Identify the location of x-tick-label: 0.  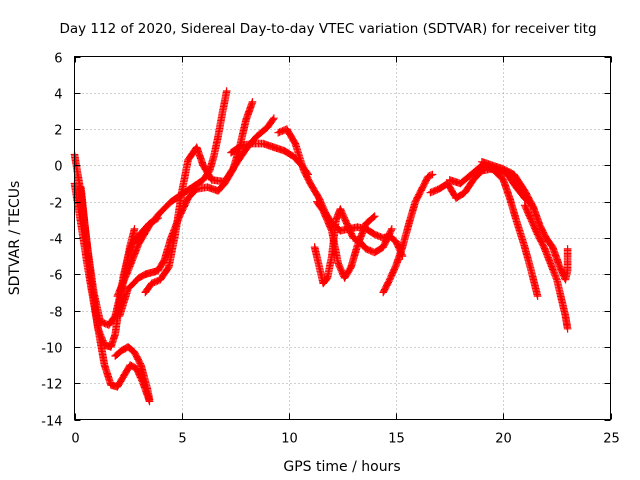
(75, 439).